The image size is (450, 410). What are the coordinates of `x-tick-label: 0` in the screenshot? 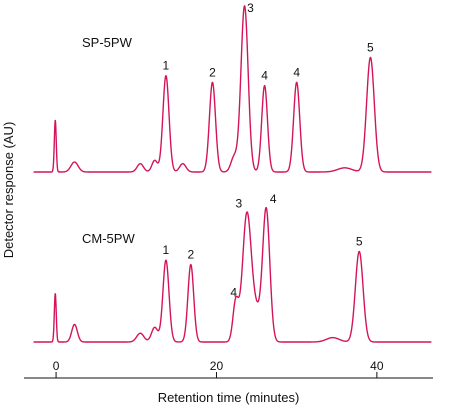 It's located at (56, 366).